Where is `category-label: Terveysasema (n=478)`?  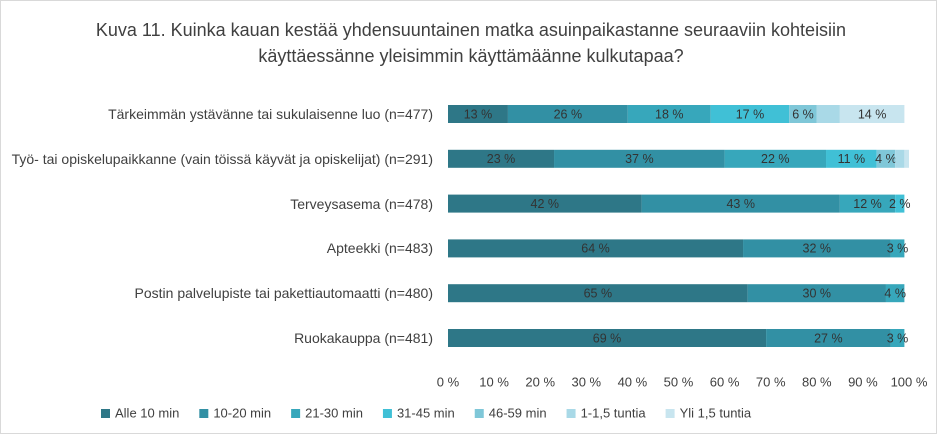 category-label: Terveysasema (n=478) is located at coordinates (361, 203).